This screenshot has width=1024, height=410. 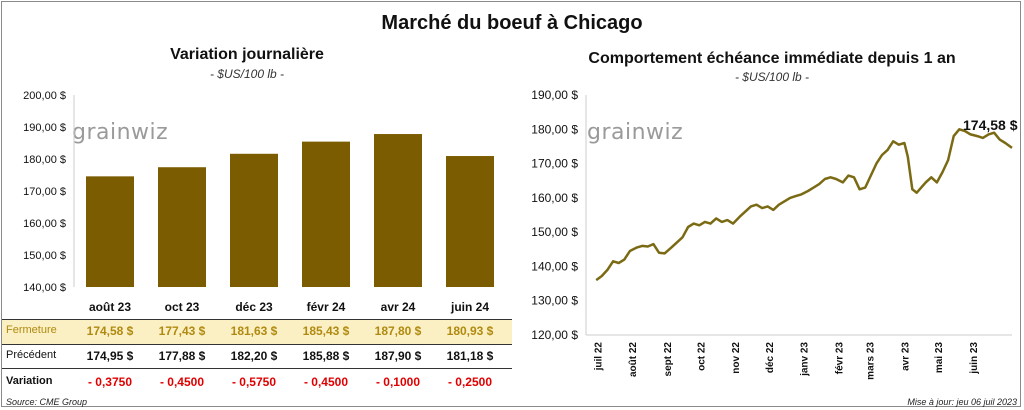 What do you see at coordinates (772, 77) in the screenshot?
I see `right-chart-unit: - $US/100 lb -` at bounding box center [772, 77].